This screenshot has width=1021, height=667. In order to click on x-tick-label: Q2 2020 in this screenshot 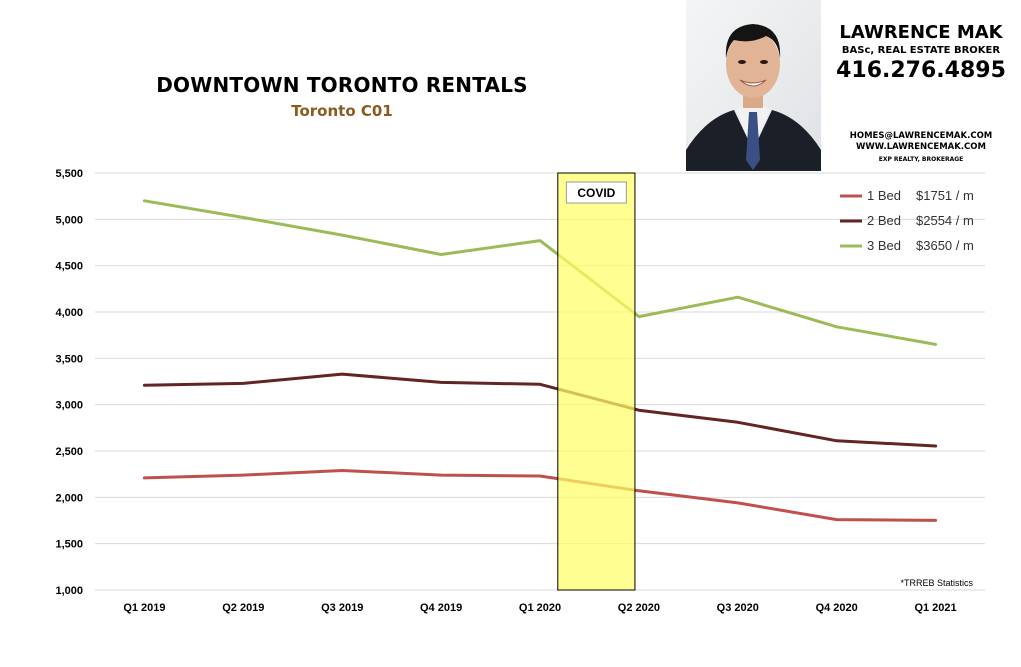, I will do `click(639, 608)`.